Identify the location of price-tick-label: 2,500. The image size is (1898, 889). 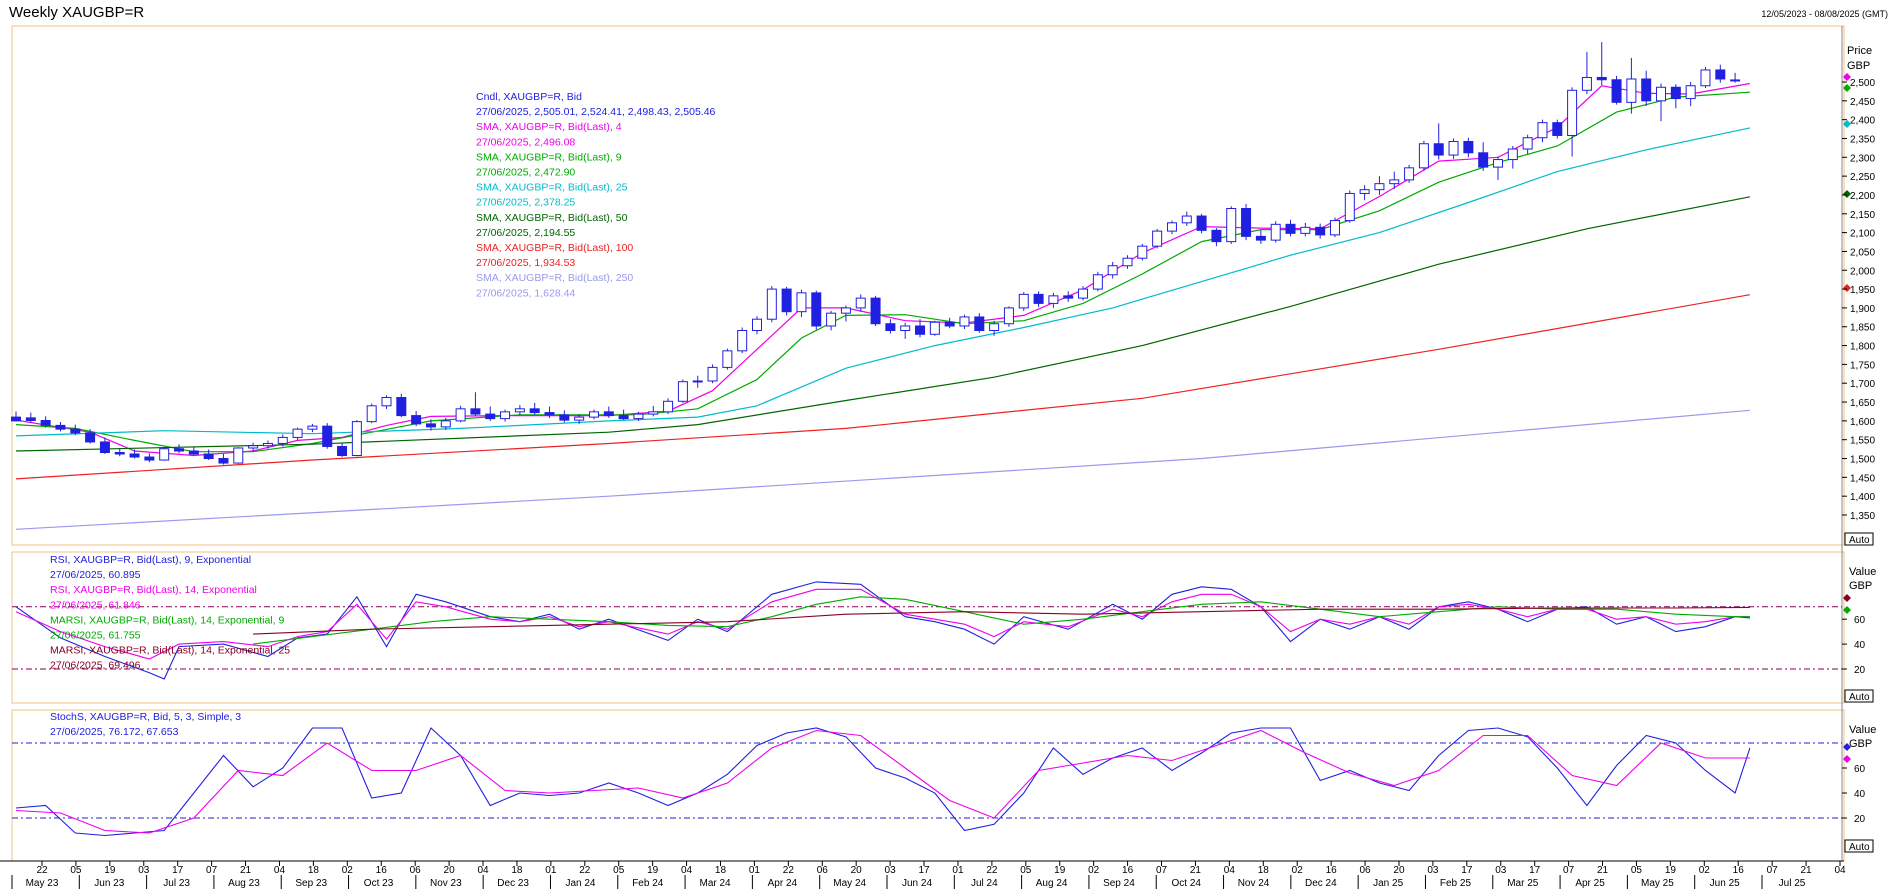
(1862, 83).